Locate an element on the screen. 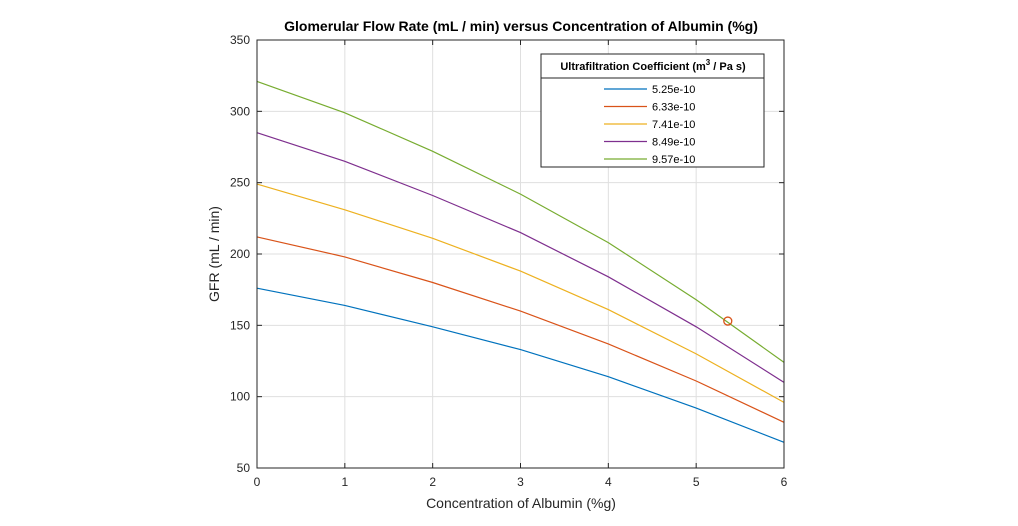 The height and width of the screenshot is (526, 1018). legend-title-sup: 3 is located at coordinates (708, 62).